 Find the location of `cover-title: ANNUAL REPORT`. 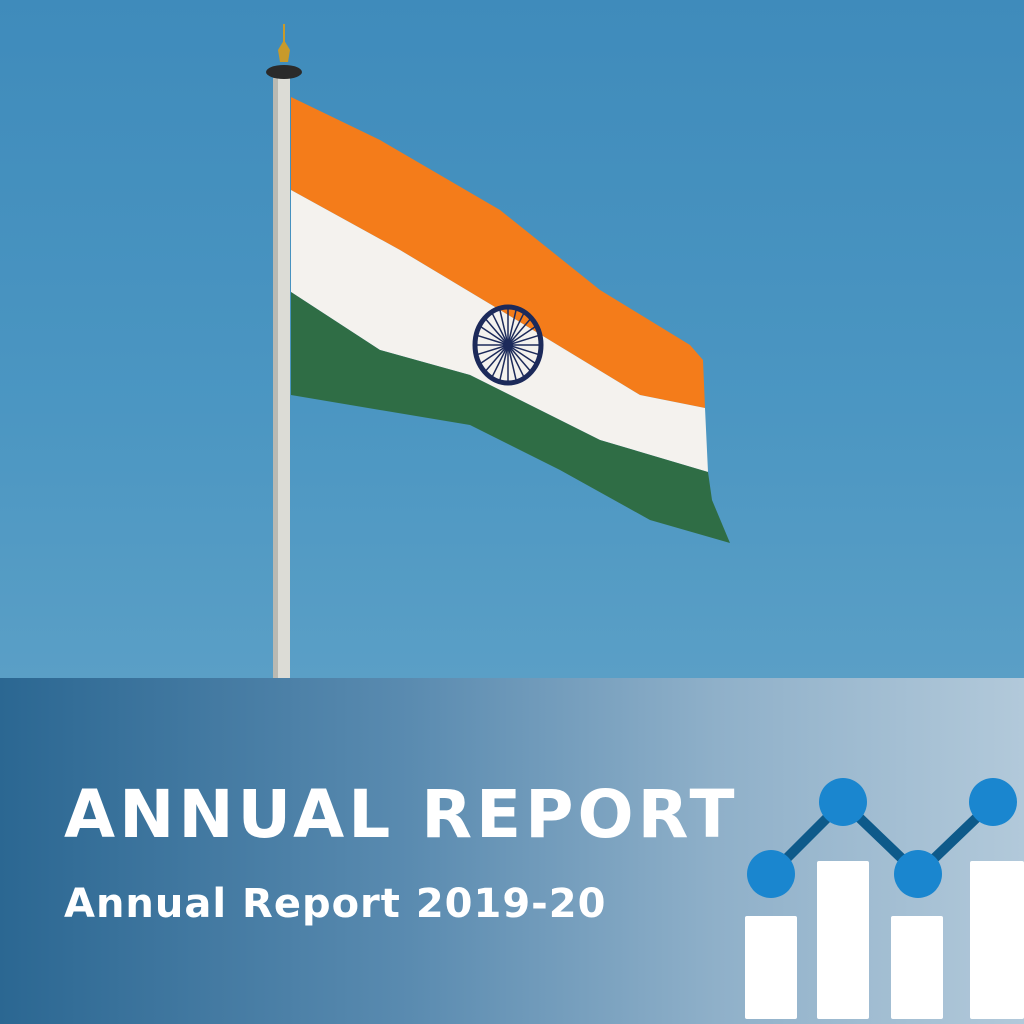

cover-title: ANNUAL REPORT is located at coordinates (401, 814).